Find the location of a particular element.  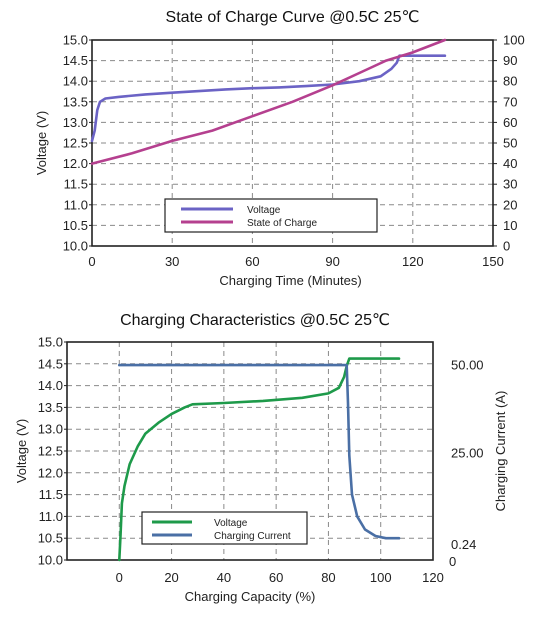

x-axis-label: Charging Time (Minutes) is located at coordinates (290, 280).